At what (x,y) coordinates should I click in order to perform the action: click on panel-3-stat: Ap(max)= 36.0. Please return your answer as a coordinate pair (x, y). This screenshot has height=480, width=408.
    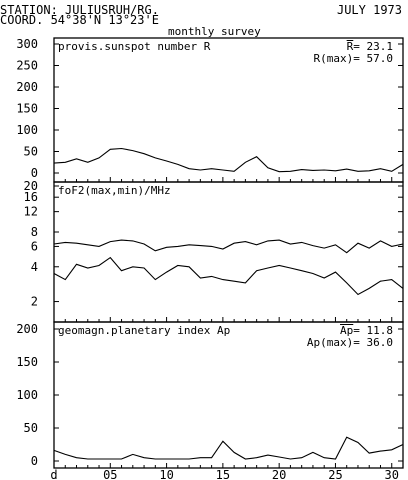
    Looking at the image, I should click on (350, 342).